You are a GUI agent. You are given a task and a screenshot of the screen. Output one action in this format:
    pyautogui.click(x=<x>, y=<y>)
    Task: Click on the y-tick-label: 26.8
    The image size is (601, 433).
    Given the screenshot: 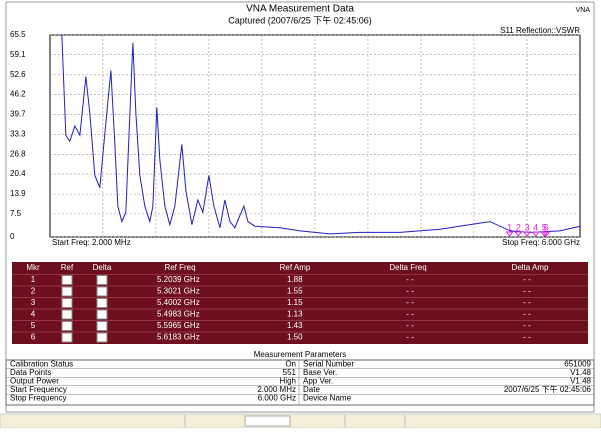 What is the action you would take?
    pyautogui.click(x=18, y=153)
    